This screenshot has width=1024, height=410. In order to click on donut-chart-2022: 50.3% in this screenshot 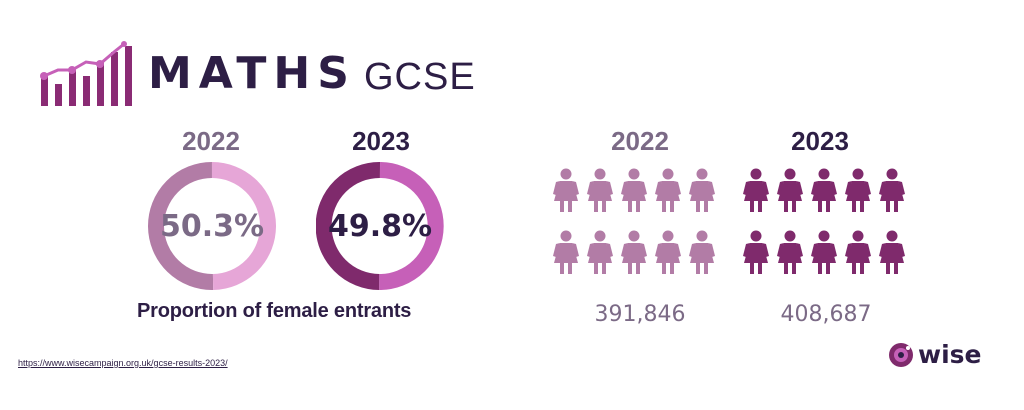, I will do `click(212, 226)`.